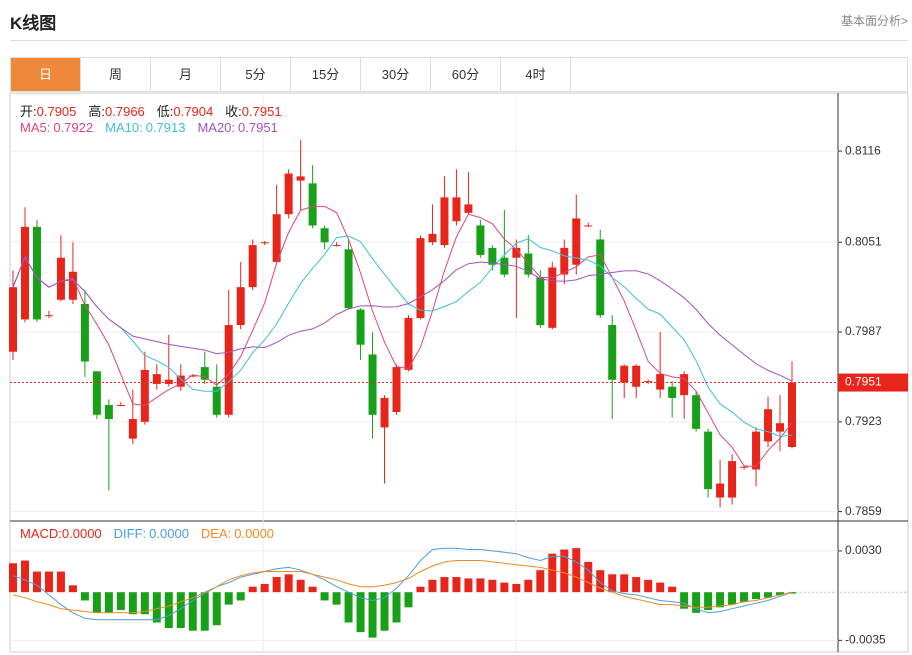  Describe the element at coordinates (256, 74) in the screenshot. I see `period-tab: 5分` at that location.